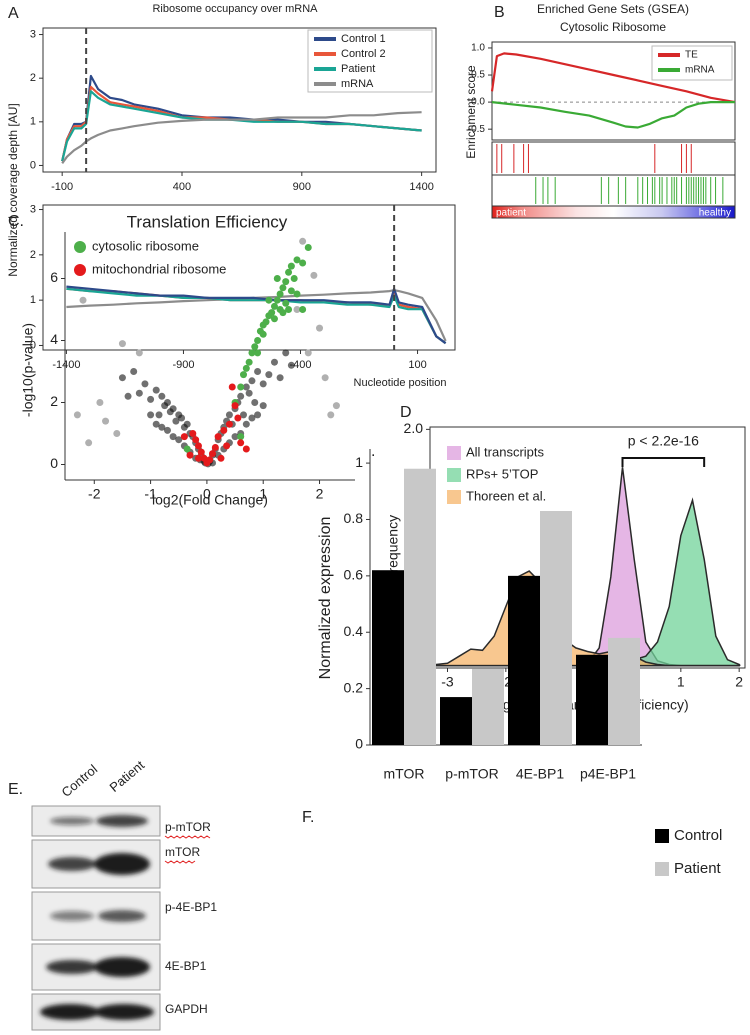 The width and height of the screenshot is (750, 1035). What do you see at coordinates (540, 774) in the screenshot?
I see `x-tick-label: 4E-BP1` at bounding box center [540, 774].